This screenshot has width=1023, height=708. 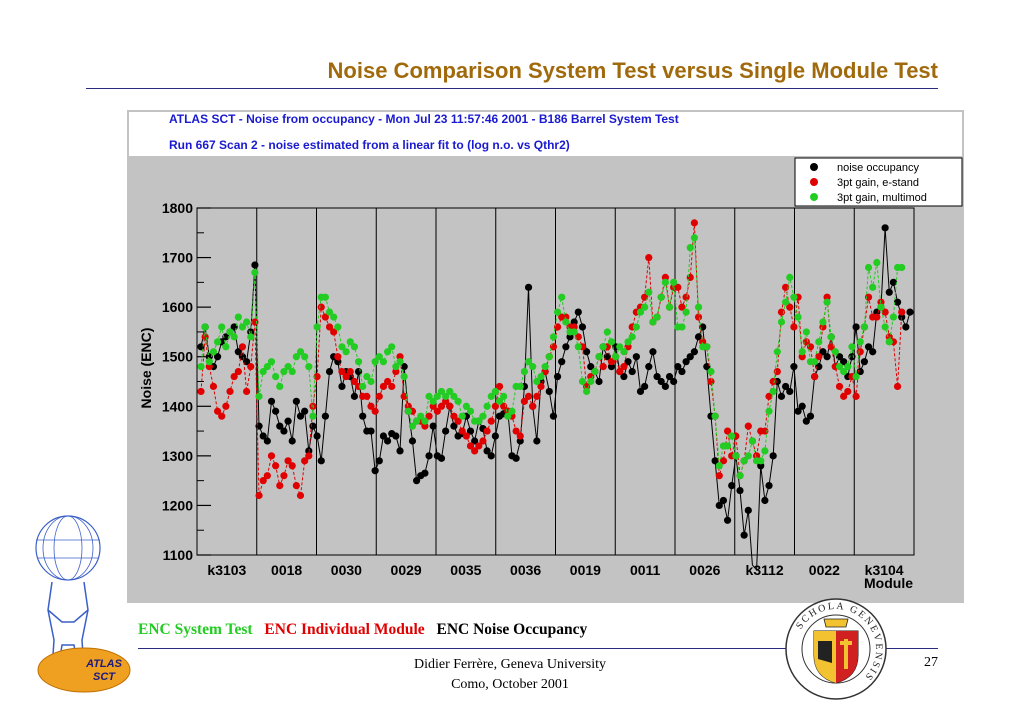 What do you see at coordinates (512, 88) in the screenshot?
I see `title-divider` at bounding box center [512, 88].